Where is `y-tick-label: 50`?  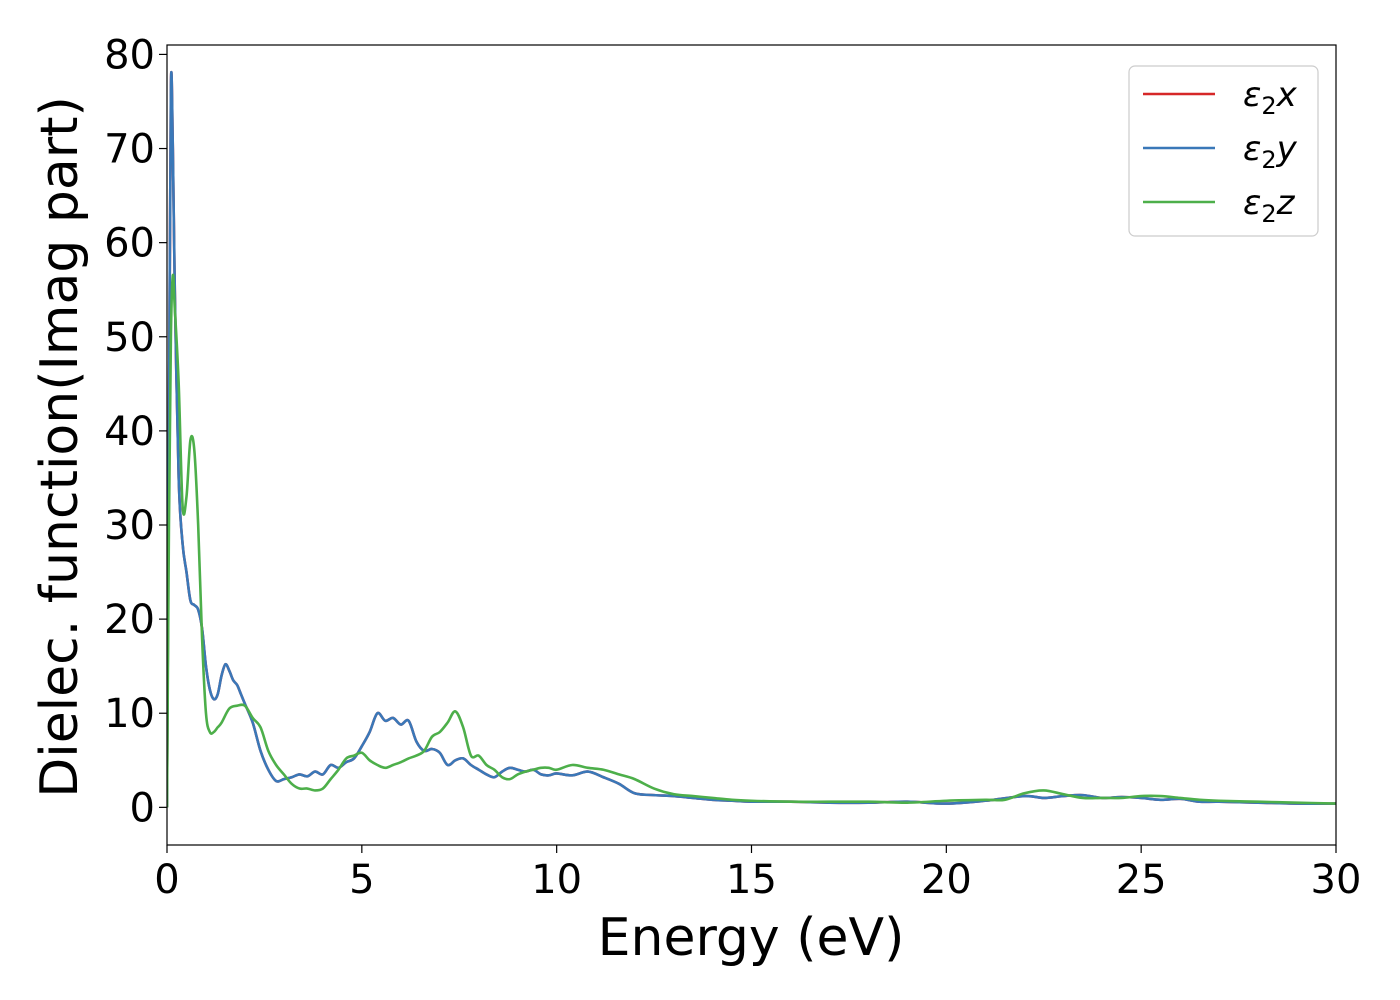 y-tick-label: 50 is located at coordinates (129, 338).